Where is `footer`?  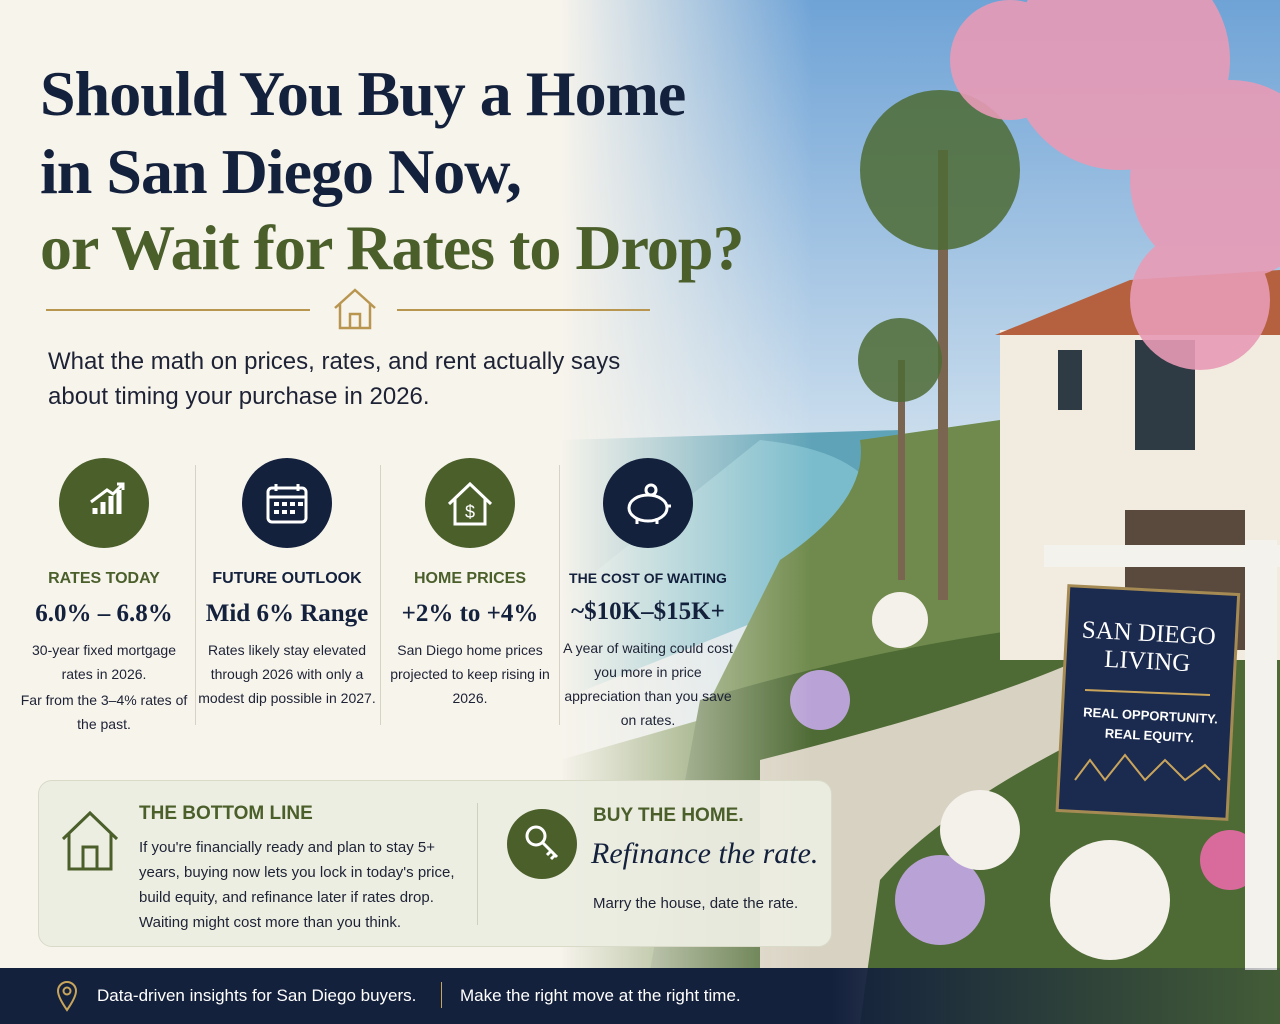
footer is located at coordinates (640, 996).